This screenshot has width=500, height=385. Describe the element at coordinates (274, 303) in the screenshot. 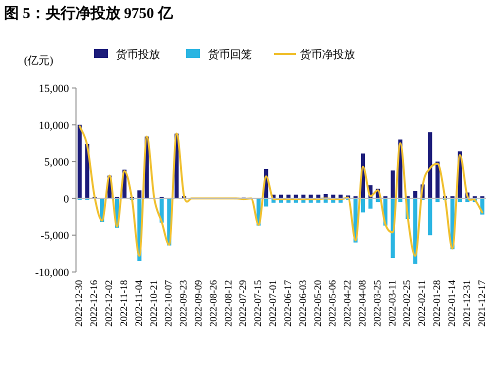

I see `x-tick-label: 2022-07-01` at that location.